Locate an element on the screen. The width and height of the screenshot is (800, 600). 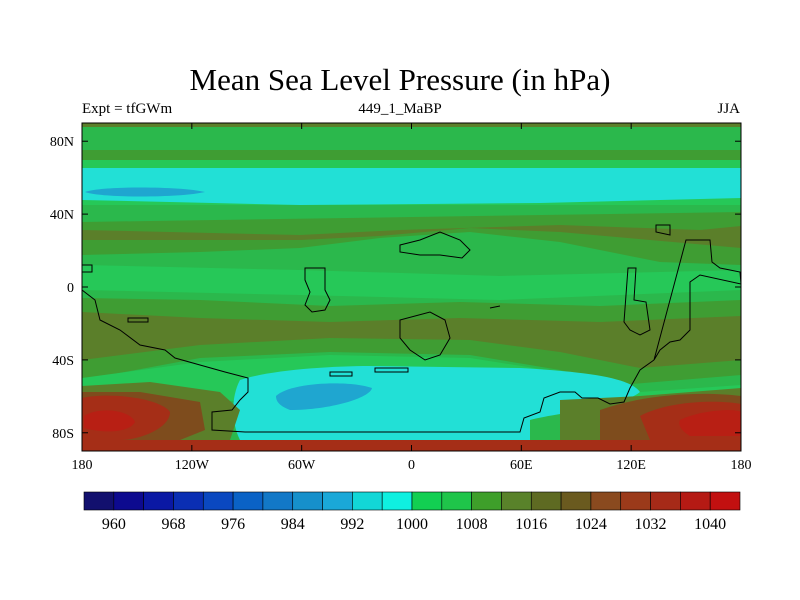
colorbar-label: 1024 is located at coordinates (591, 524).